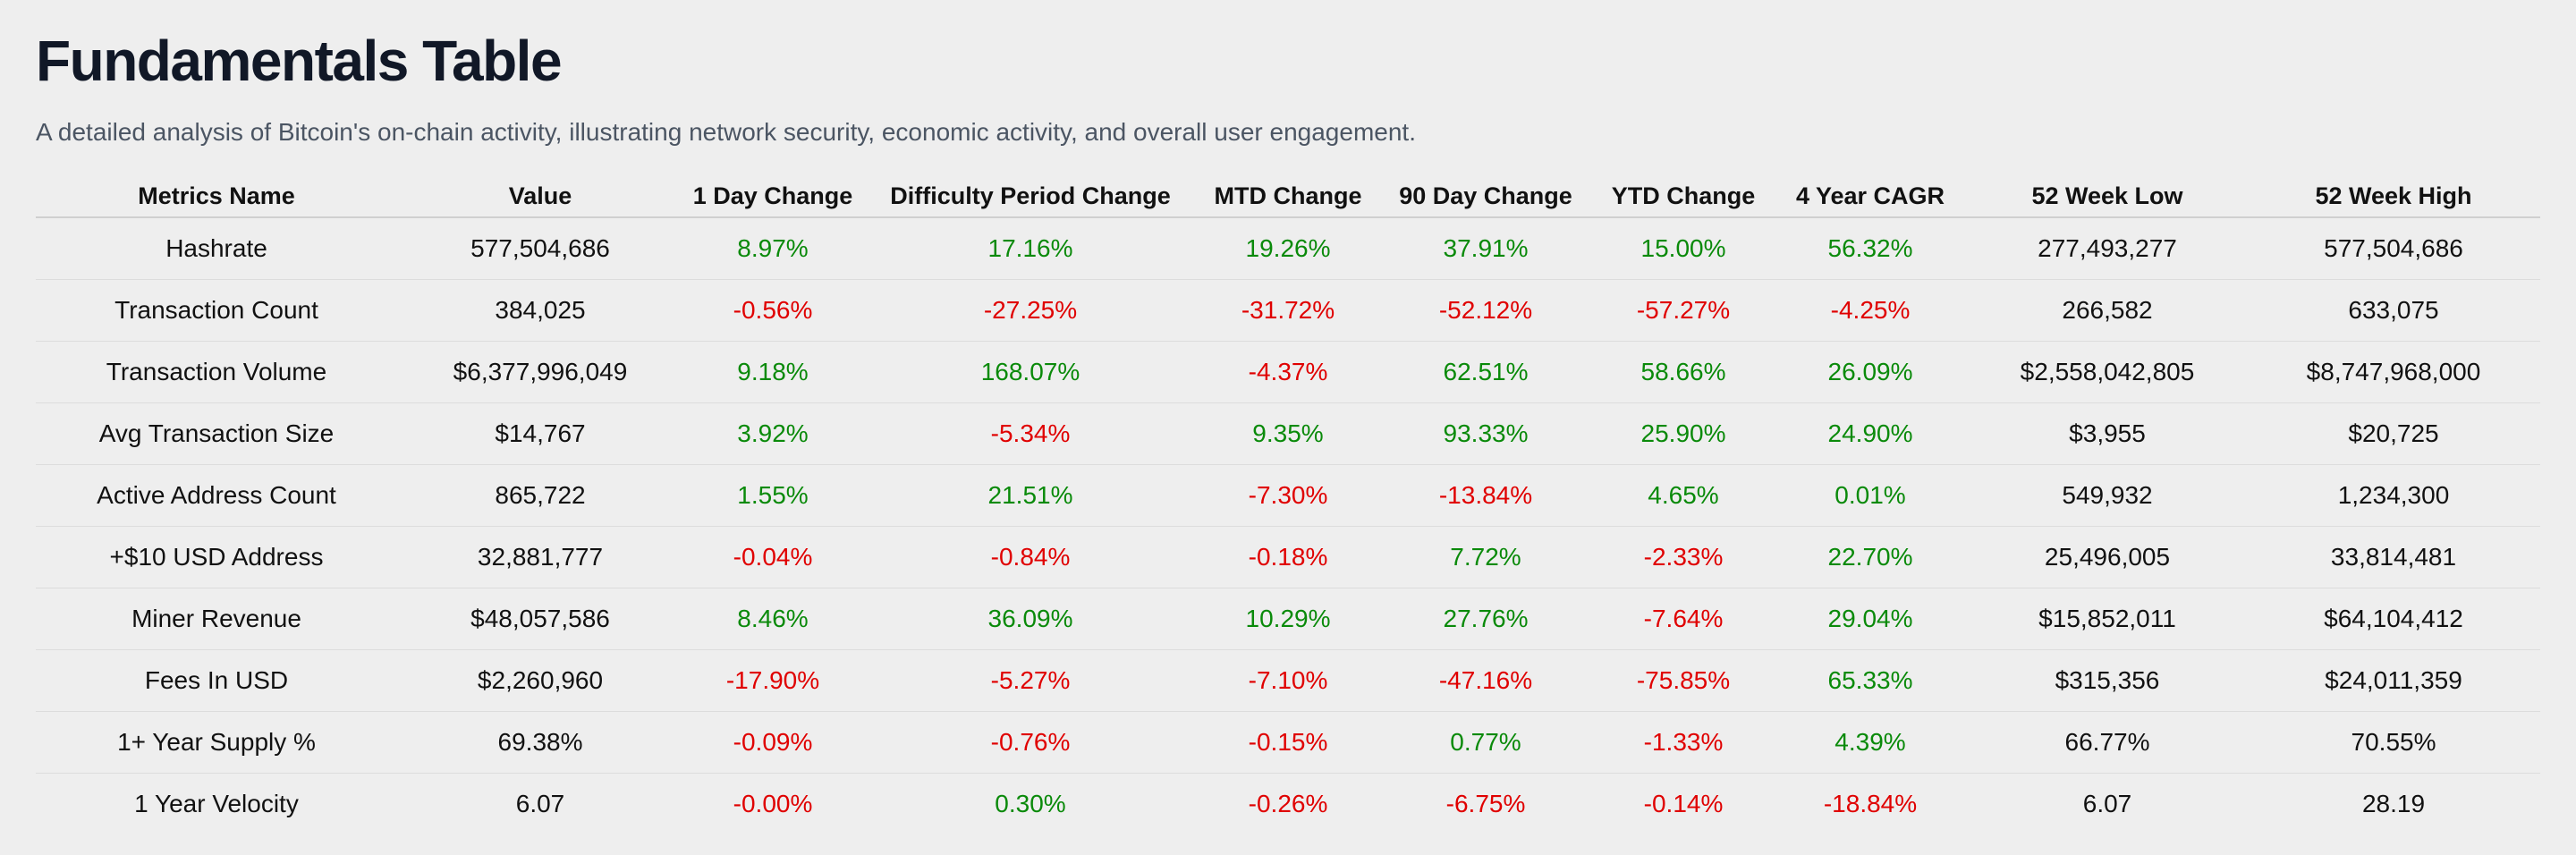 The image size is (2576, 855). What do you see at coordinates (2393, 619) in the screenshot?
I see `52-week-high-cell: $64,104,412` at bounding box center [2393, 619].